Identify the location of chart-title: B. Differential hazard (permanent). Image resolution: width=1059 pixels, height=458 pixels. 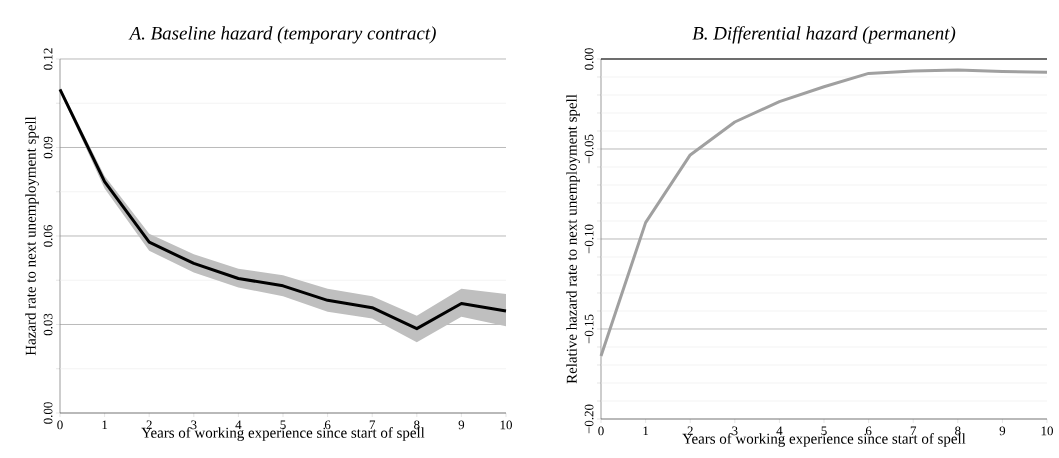
(824, 35).